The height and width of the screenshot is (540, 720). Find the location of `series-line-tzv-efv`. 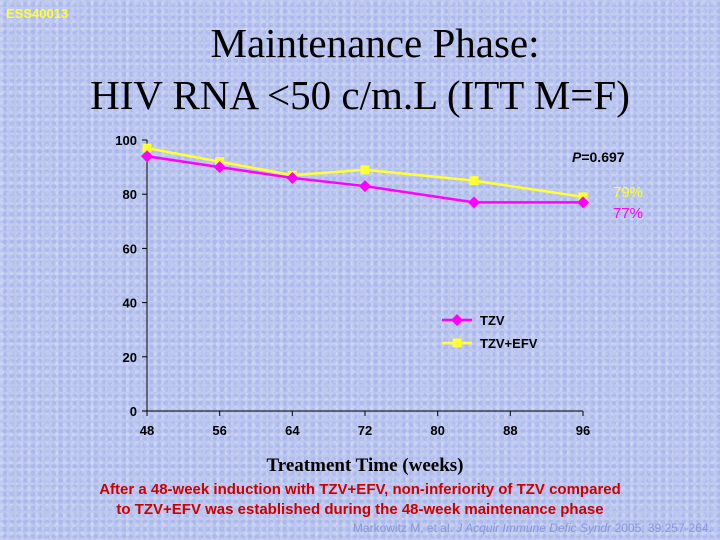

series-line-tzv-efv is located at coordinates (365, 172).